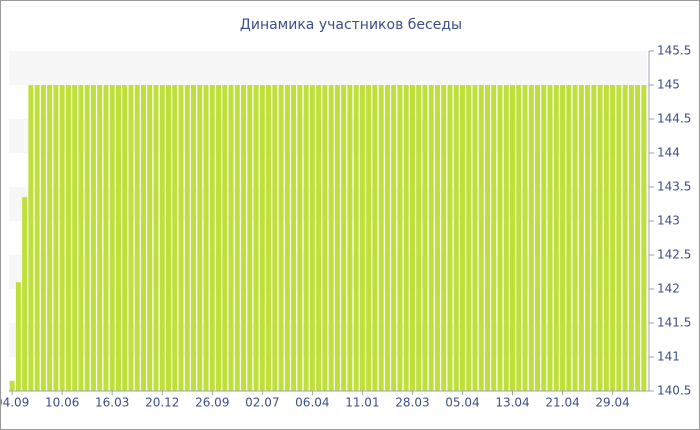 The width and height of the screenshot is (700, 430). What do you see at coordinates (674, 323) in the screenshot?
I see `y-tick-label: 141.5` at bounding box center [674, 323].